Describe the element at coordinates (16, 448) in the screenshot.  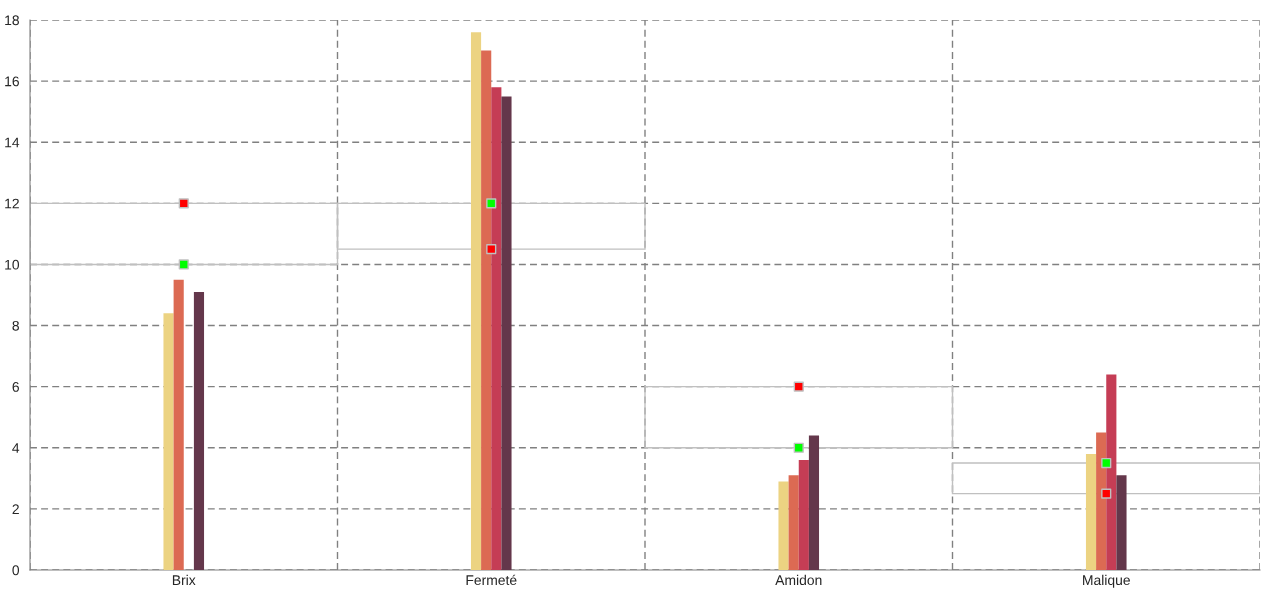
I see `y-tick-label: 4` at that location.